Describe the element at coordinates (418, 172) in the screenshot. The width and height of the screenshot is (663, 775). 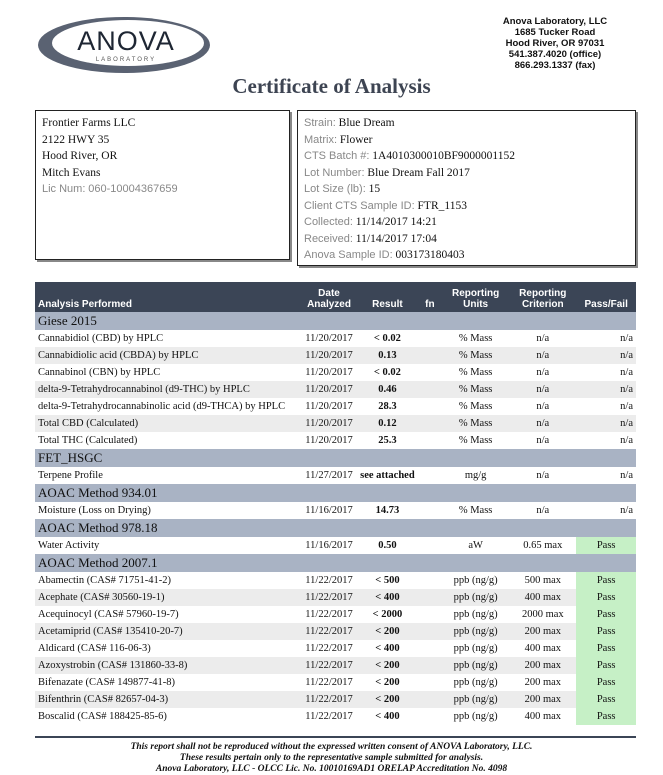
I see `sample-field-value: Blue Dream Fall 2017` at that location.